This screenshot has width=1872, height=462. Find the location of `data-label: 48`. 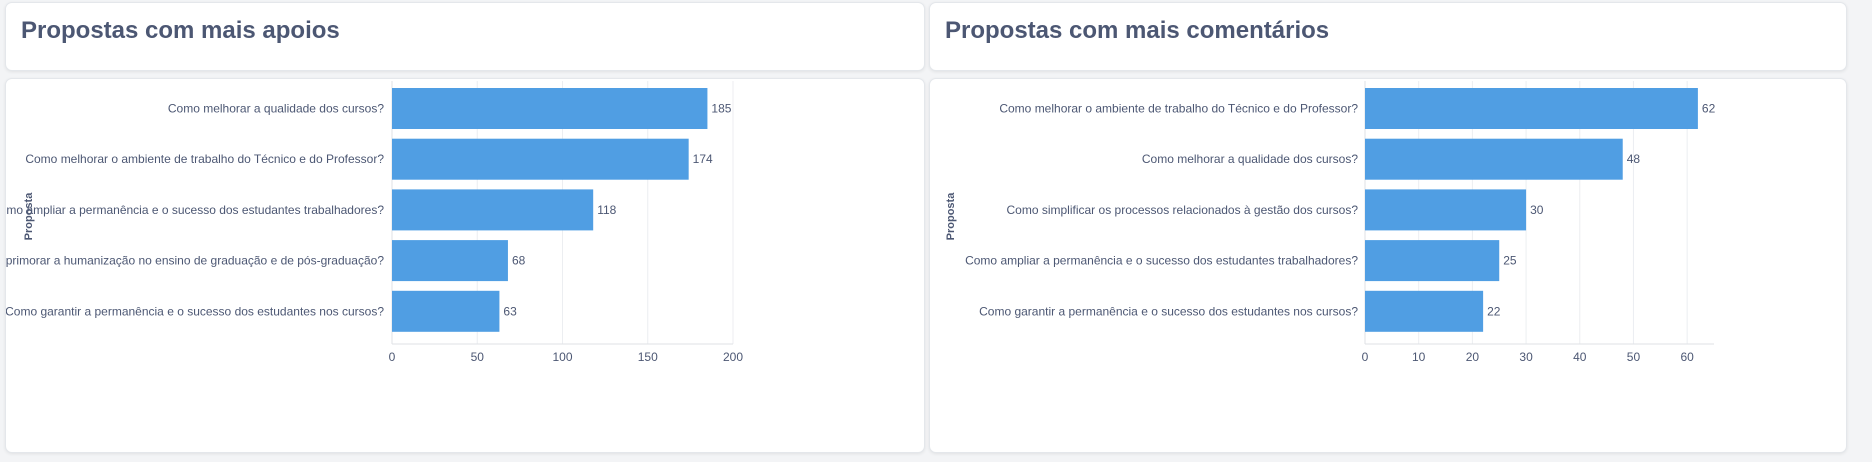

data-label: 48 is located at coordinates (1634, 159).